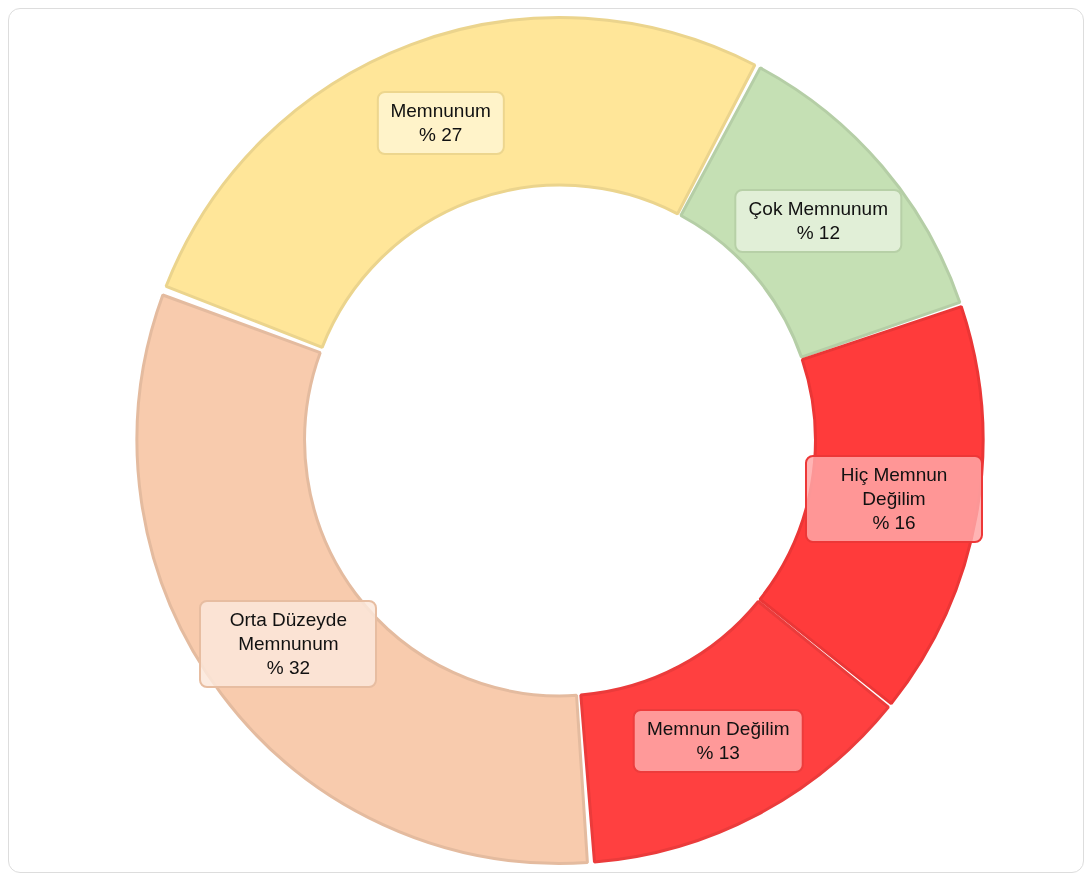 Image resolution: width=1092 pixels, height=881 pixels. What do you see at coordinates (894, 487) in the screenshot?
I see `slice-label: Hiç Memnun Değilim` at bounding box center [894, 487].